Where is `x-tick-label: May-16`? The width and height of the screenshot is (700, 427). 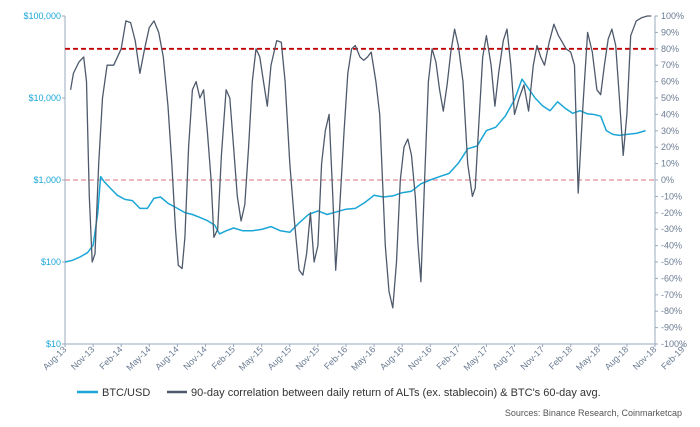 x-tick-label: May-16 is located at coordinates (363, 358).